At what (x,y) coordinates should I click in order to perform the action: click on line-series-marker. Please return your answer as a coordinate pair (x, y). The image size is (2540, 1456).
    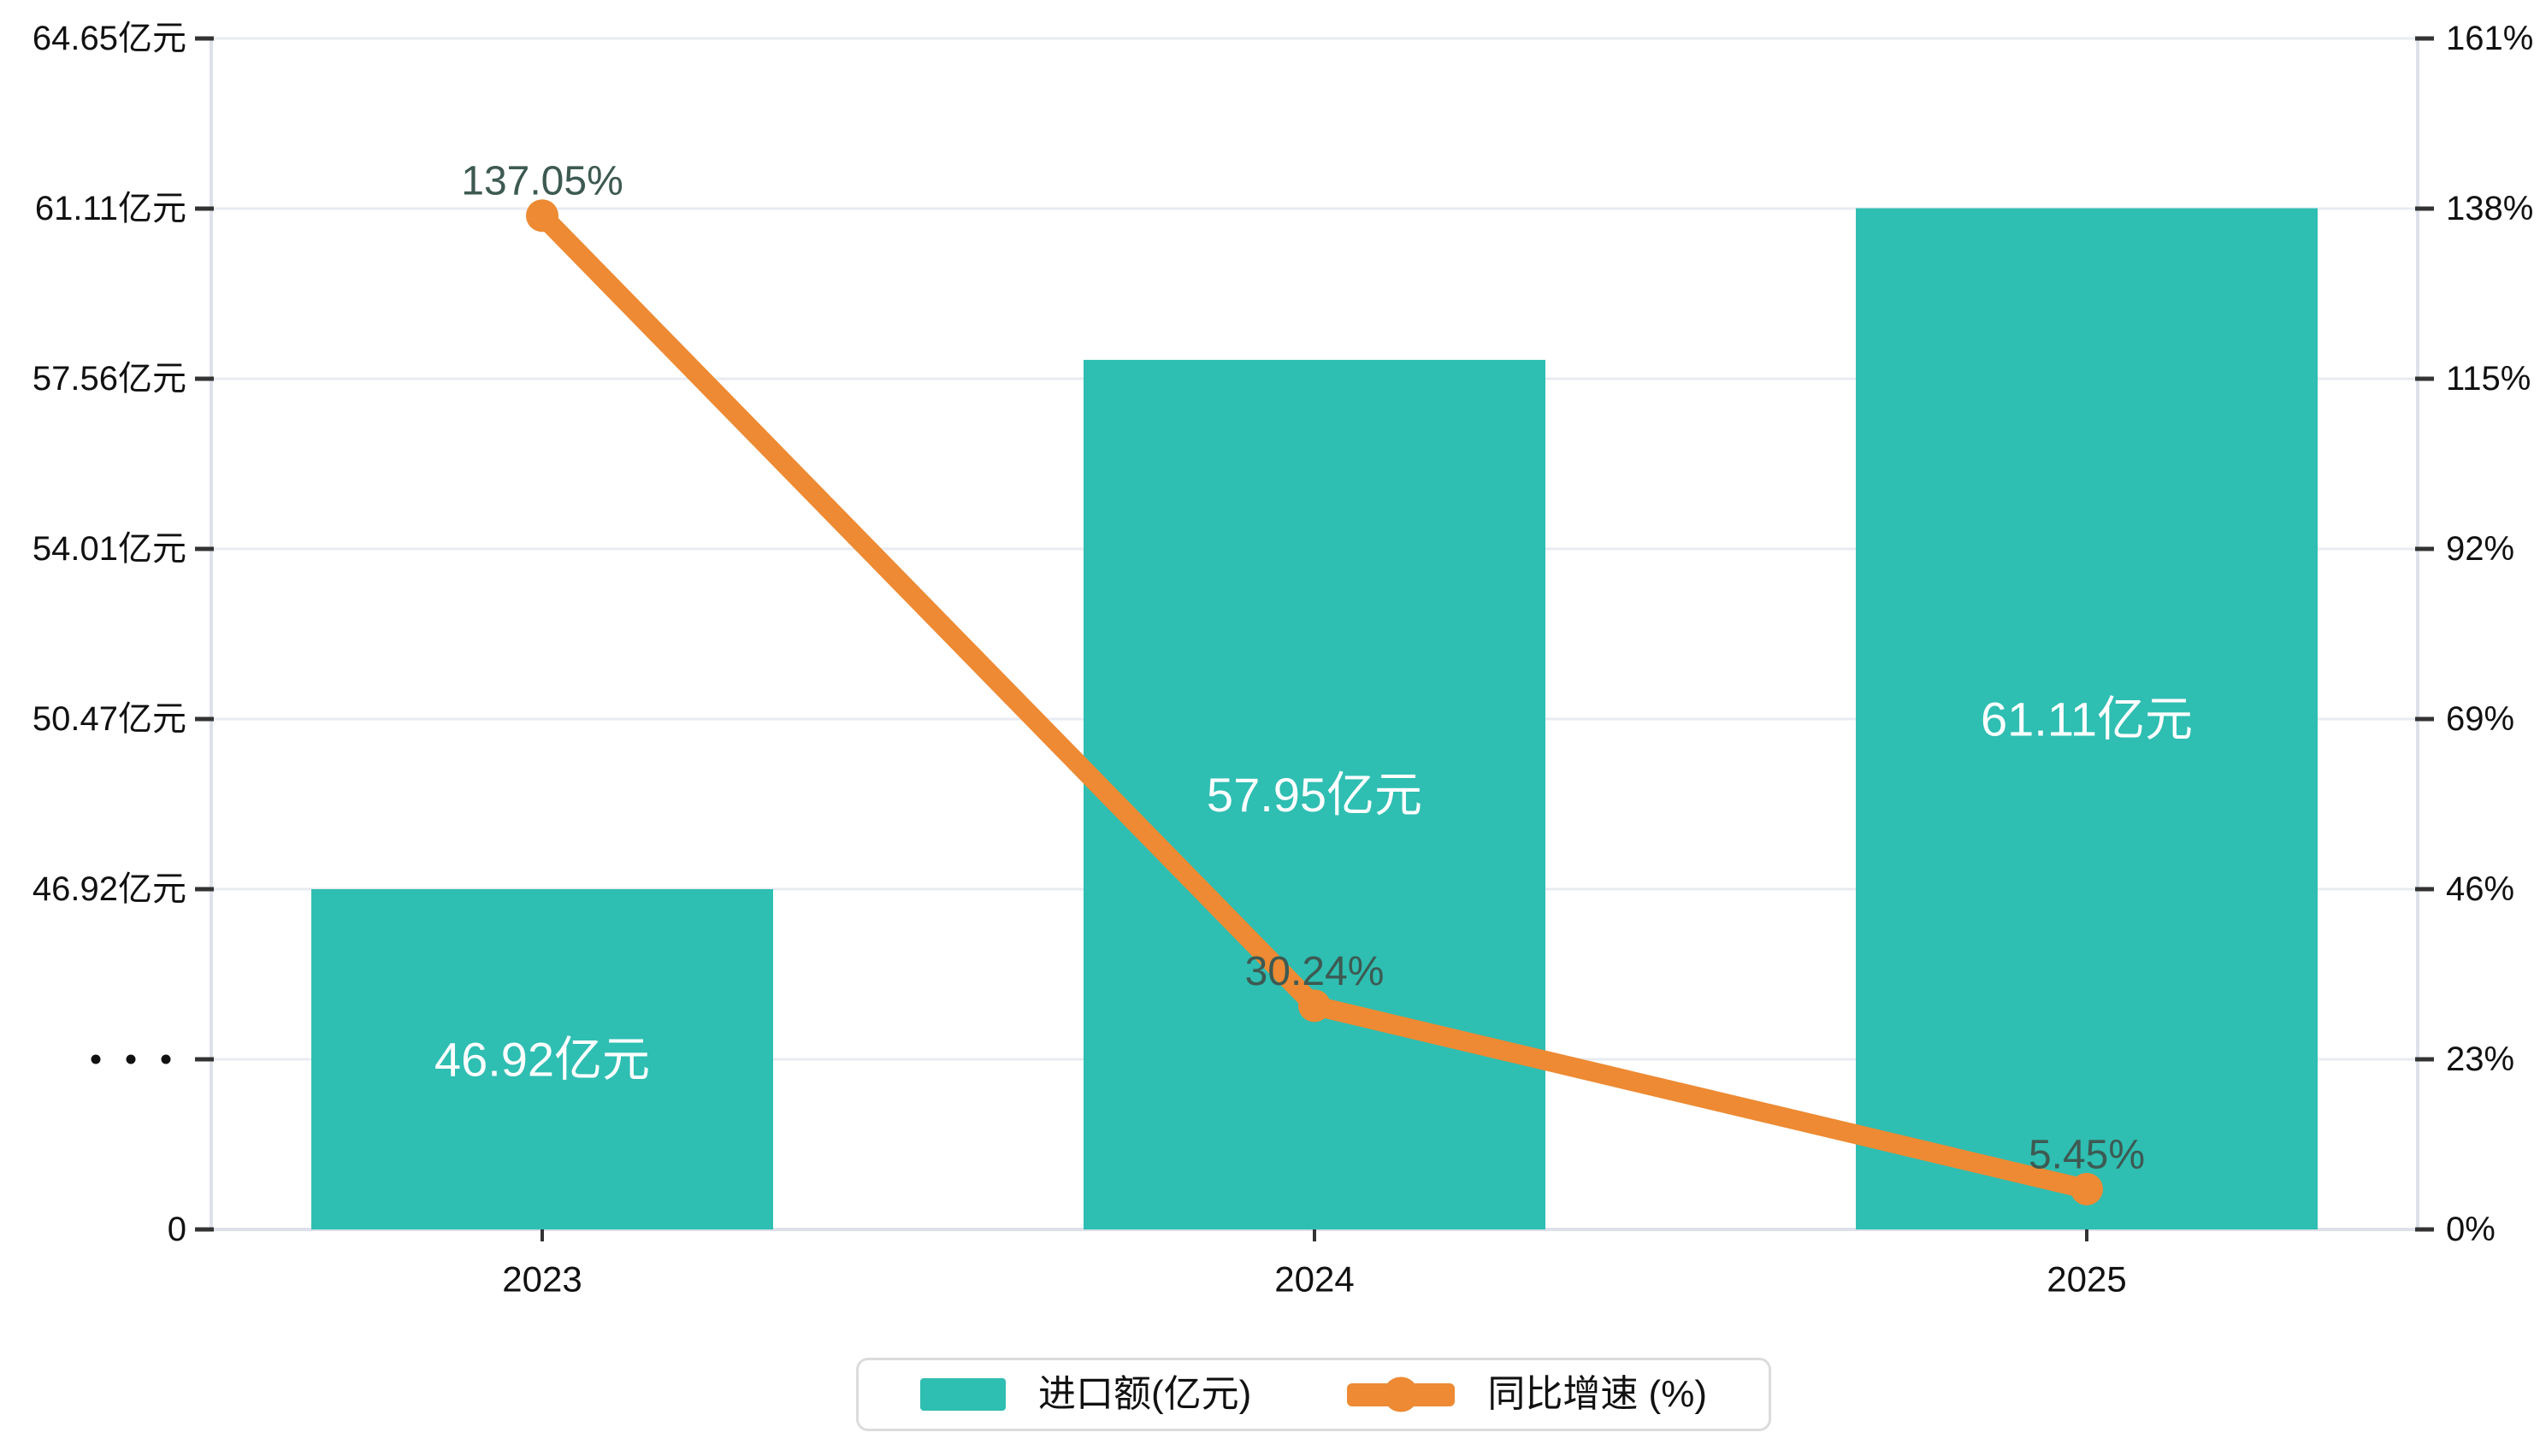
    Looking at the image, I should click on (1401, 1394).